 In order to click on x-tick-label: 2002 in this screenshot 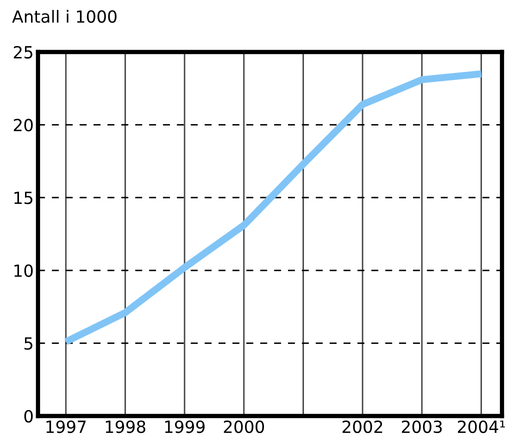, I will do `click(362, 427)`.